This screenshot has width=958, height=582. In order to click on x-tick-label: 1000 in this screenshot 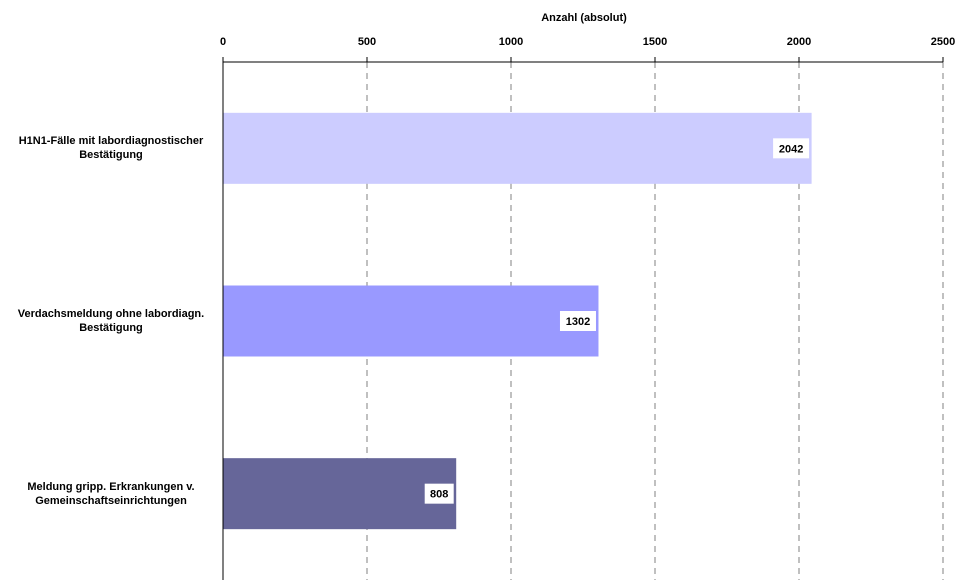, I will do `click(511, 42)`.